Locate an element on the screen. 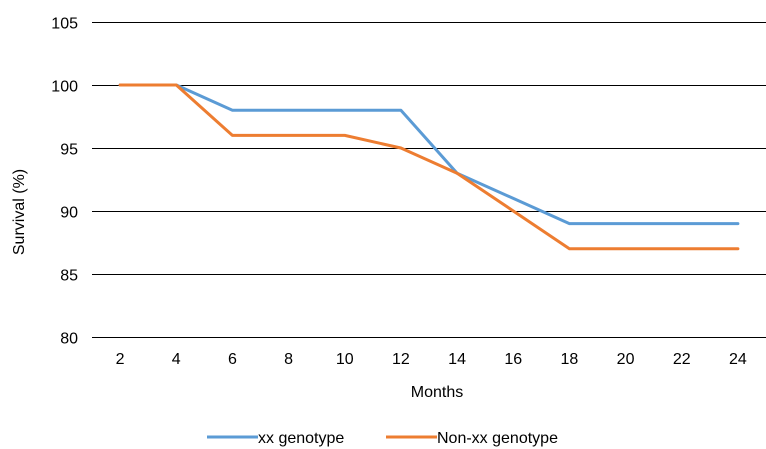 The height and width of the screenshot is (449, 766). x-tick-label: 8 is located at coordinates (288, 359).